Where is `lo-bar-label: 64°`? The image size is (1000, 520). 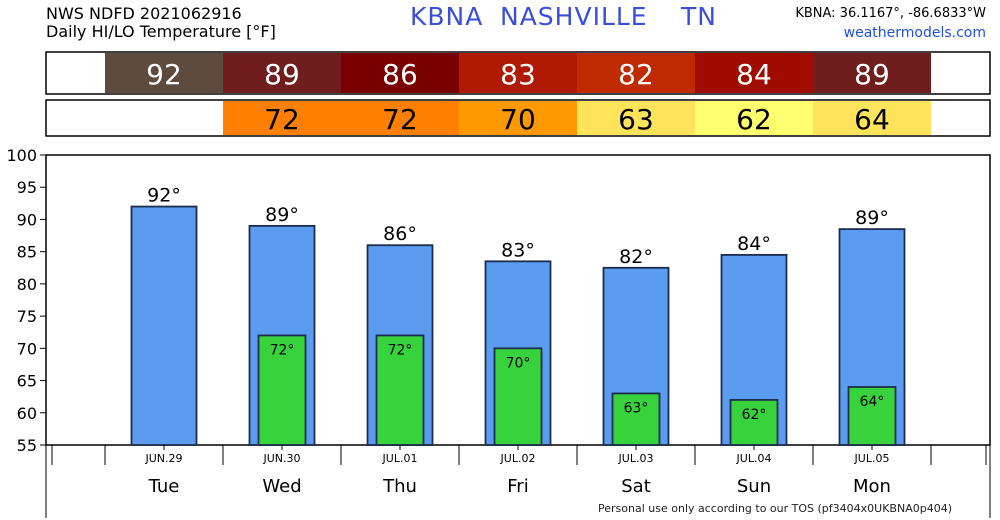 lo-bar-label: 64° is located at coordinates (872, 402).